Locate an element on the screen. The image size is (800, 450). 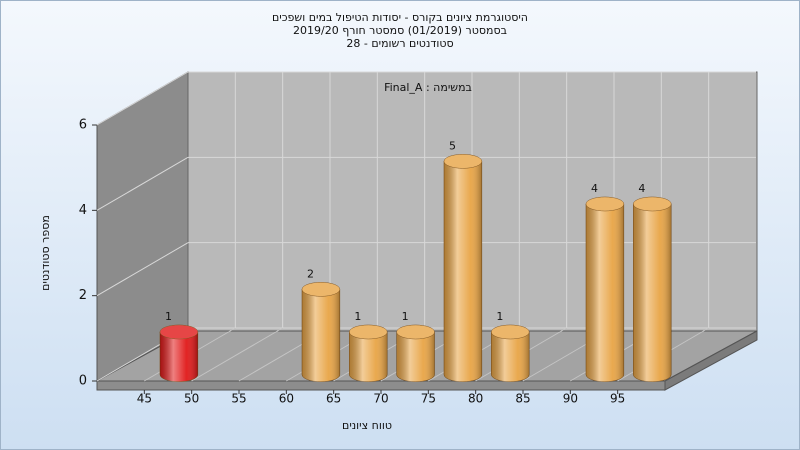
x-tick-label: 45 is located at coordinates (144, 399).